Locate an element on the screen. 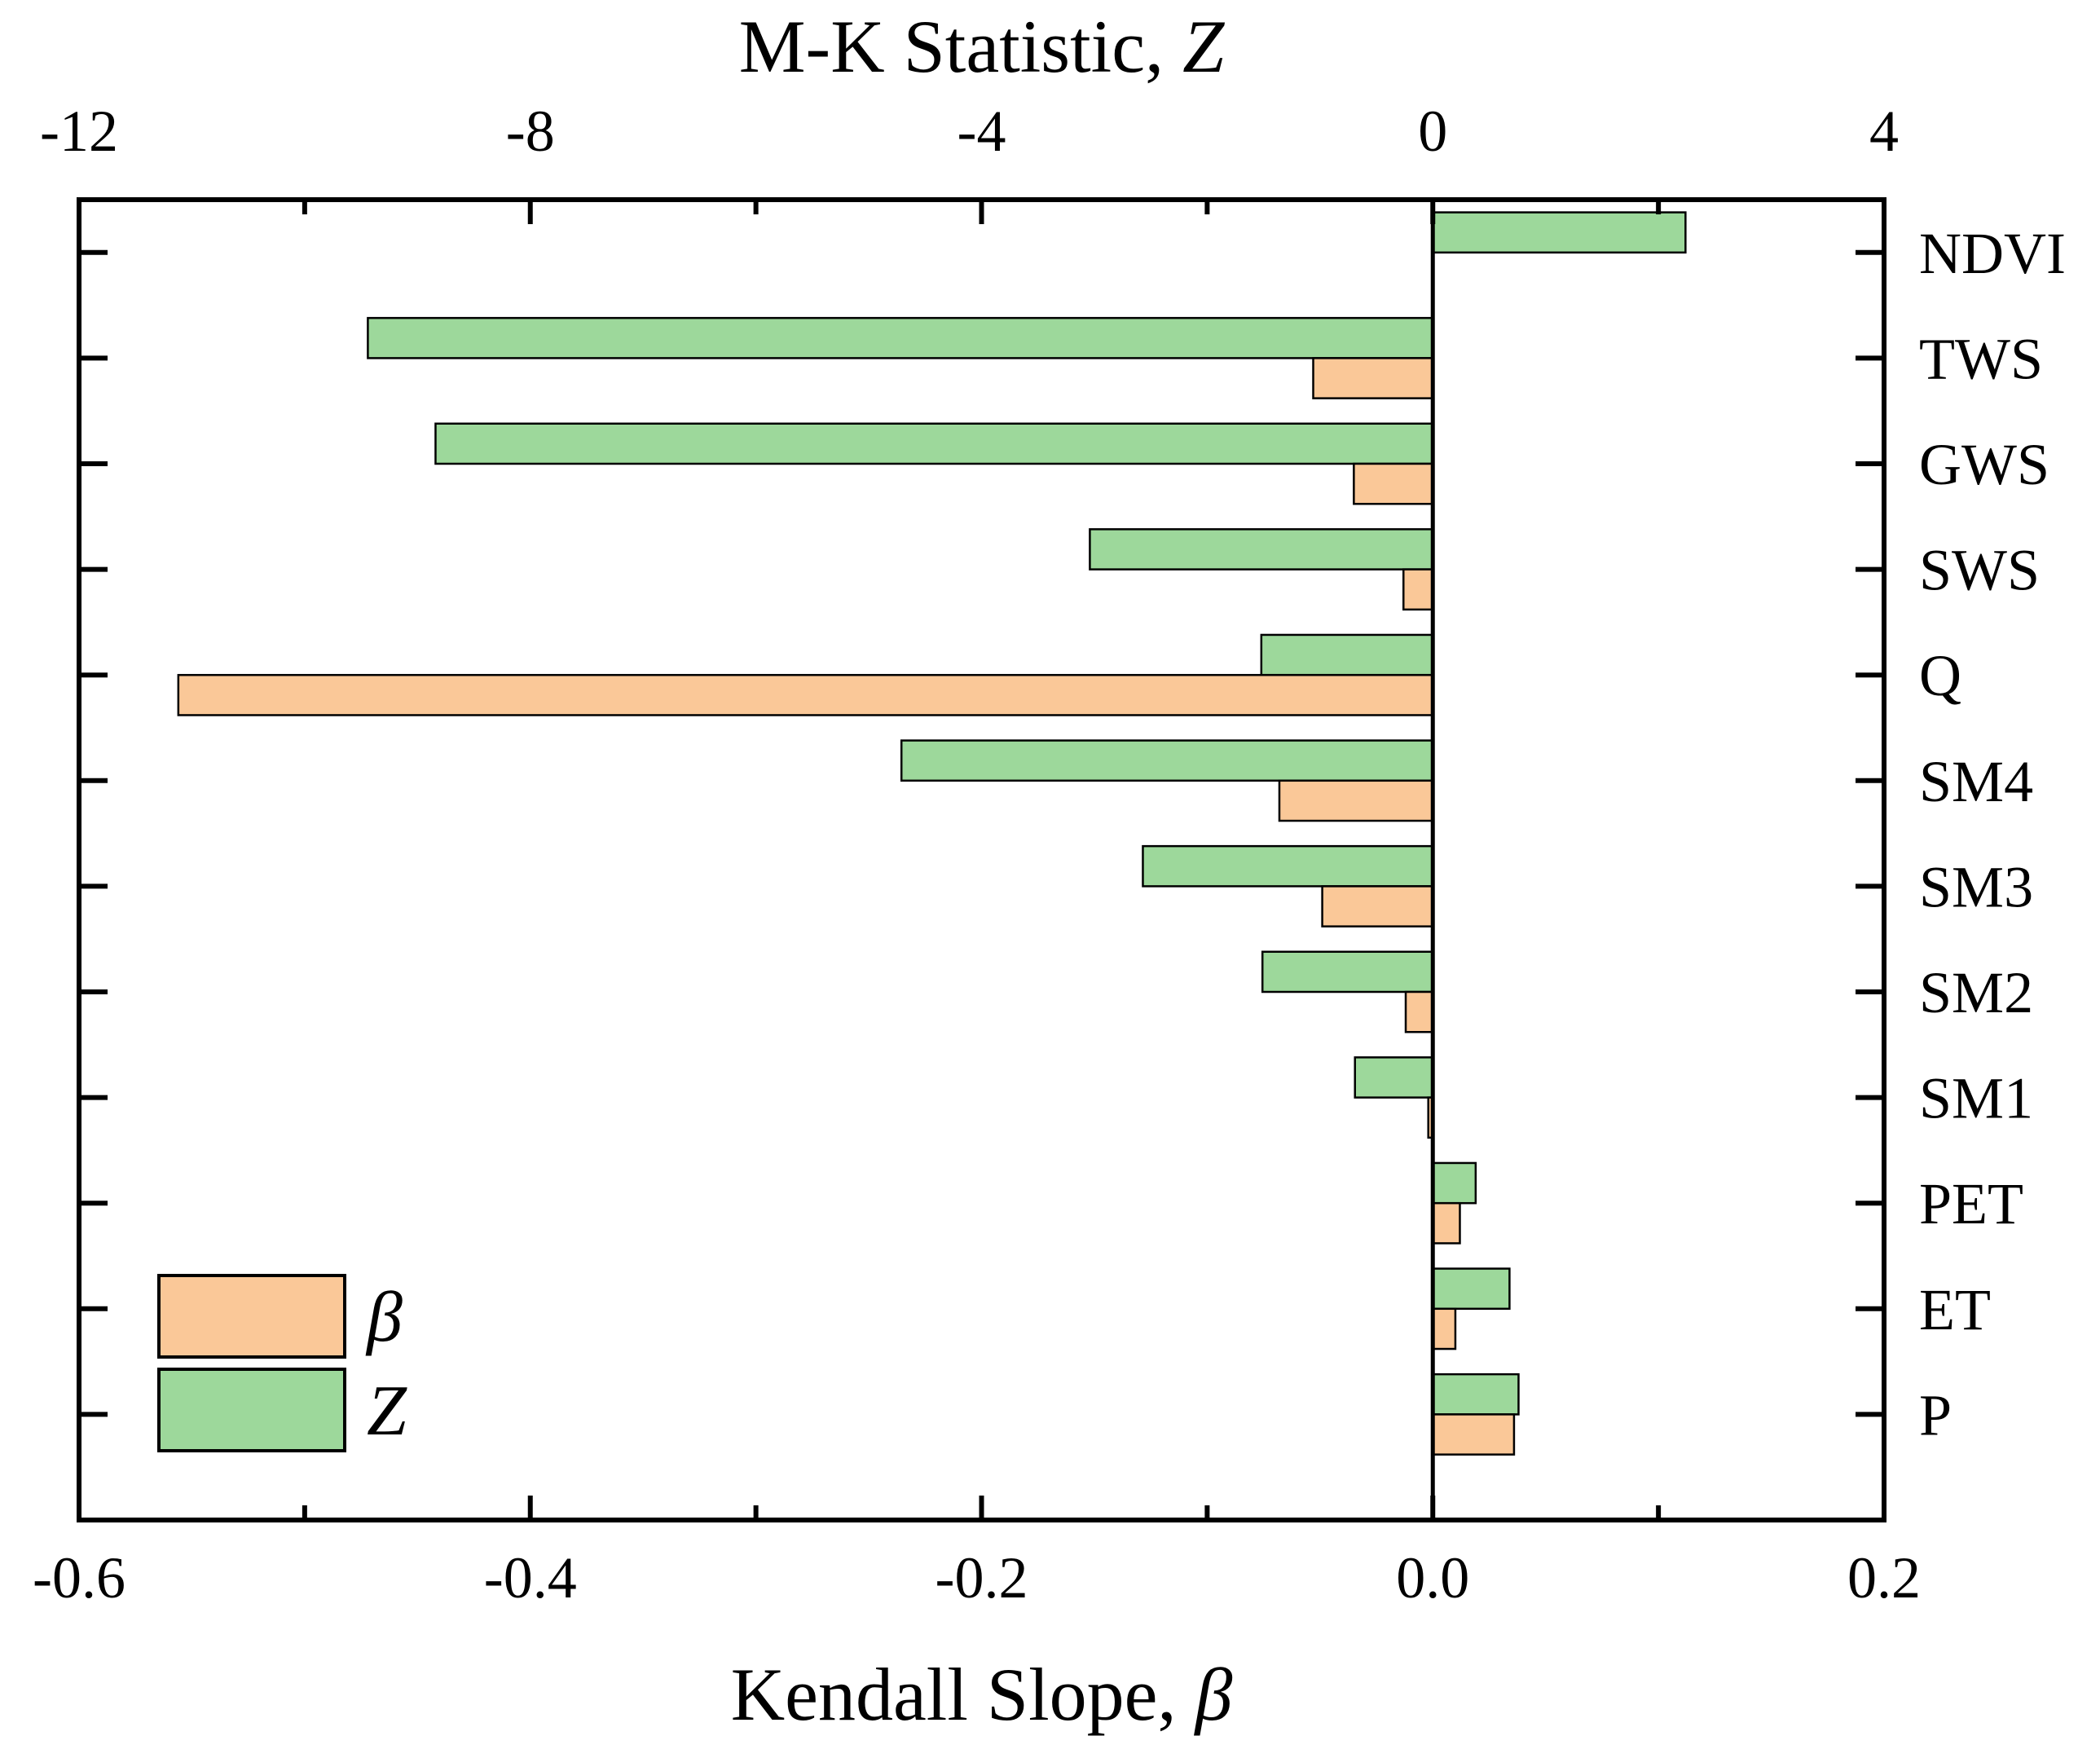  bottom-tick-label: 0.2 is located at coordinates (1884, 1577).